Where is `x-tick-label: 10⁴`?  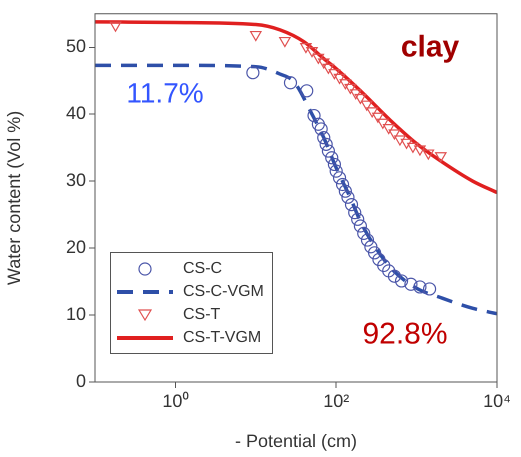 x-tick-label: 10⁴ is located at coordinates (497, 400).